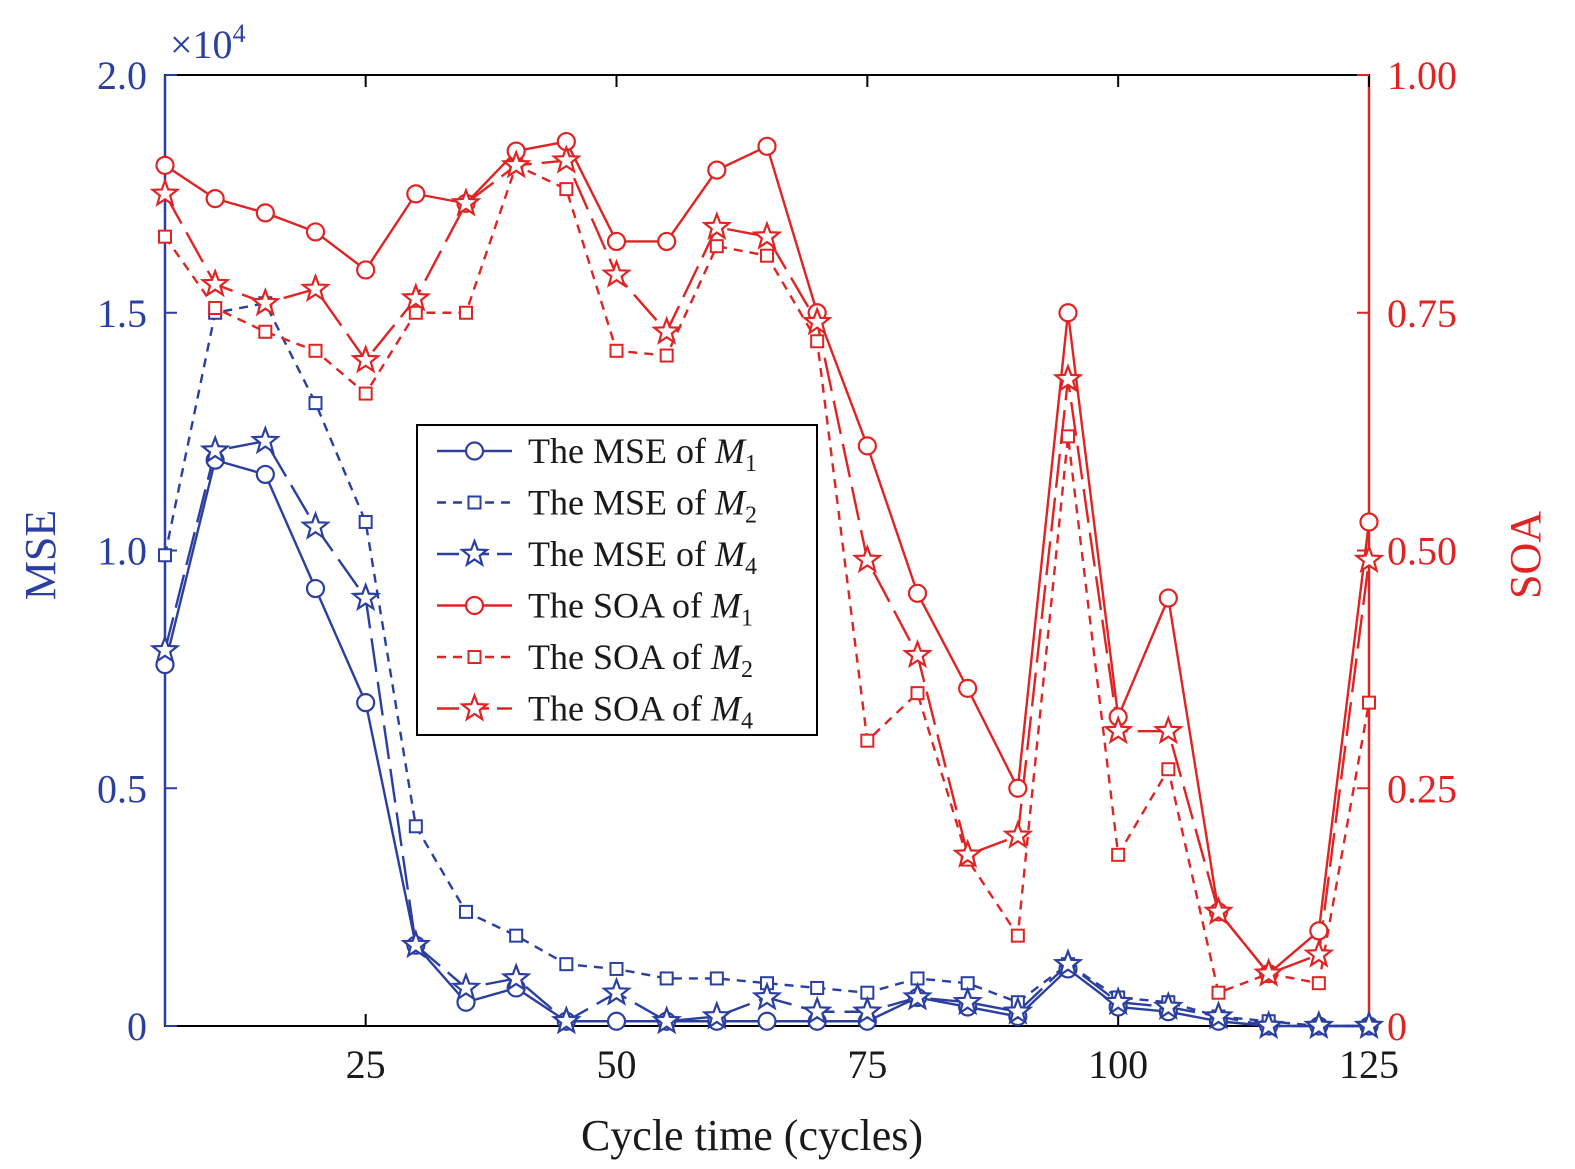  I want to click on y-right-tick-label: 1.00, so click(1422, 75).